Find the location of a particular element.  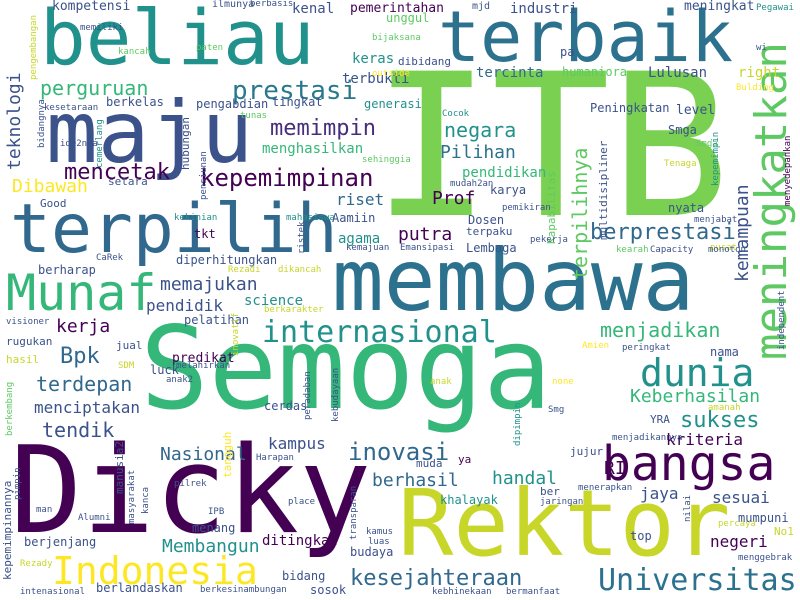

word-internasional: internasional is located at coordinates (379, 332).